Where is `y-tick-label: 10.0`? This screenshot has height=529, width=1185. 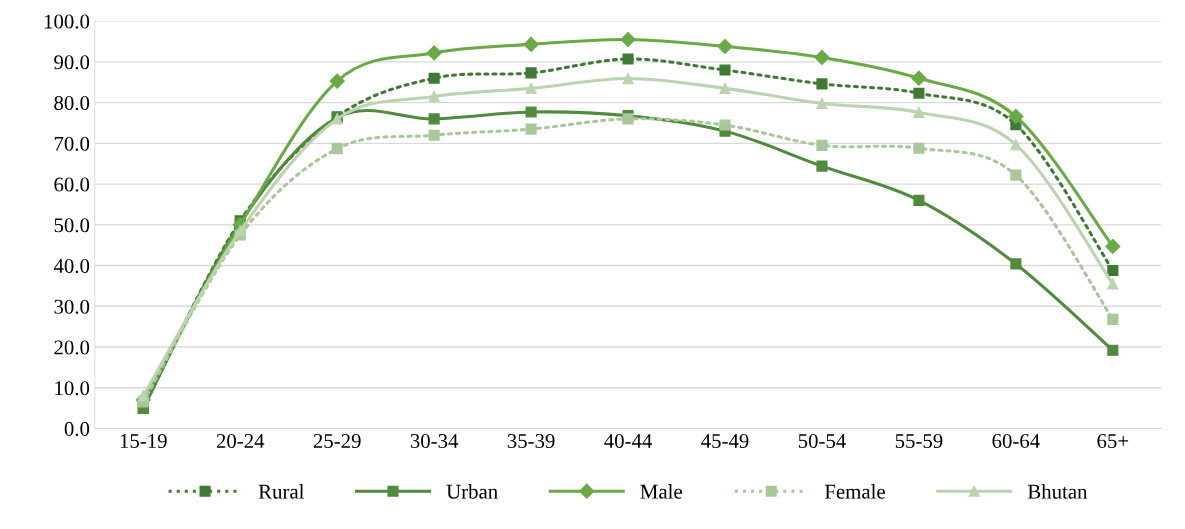 y-tick-label: 10.0 is located at coordinates (72, 388).